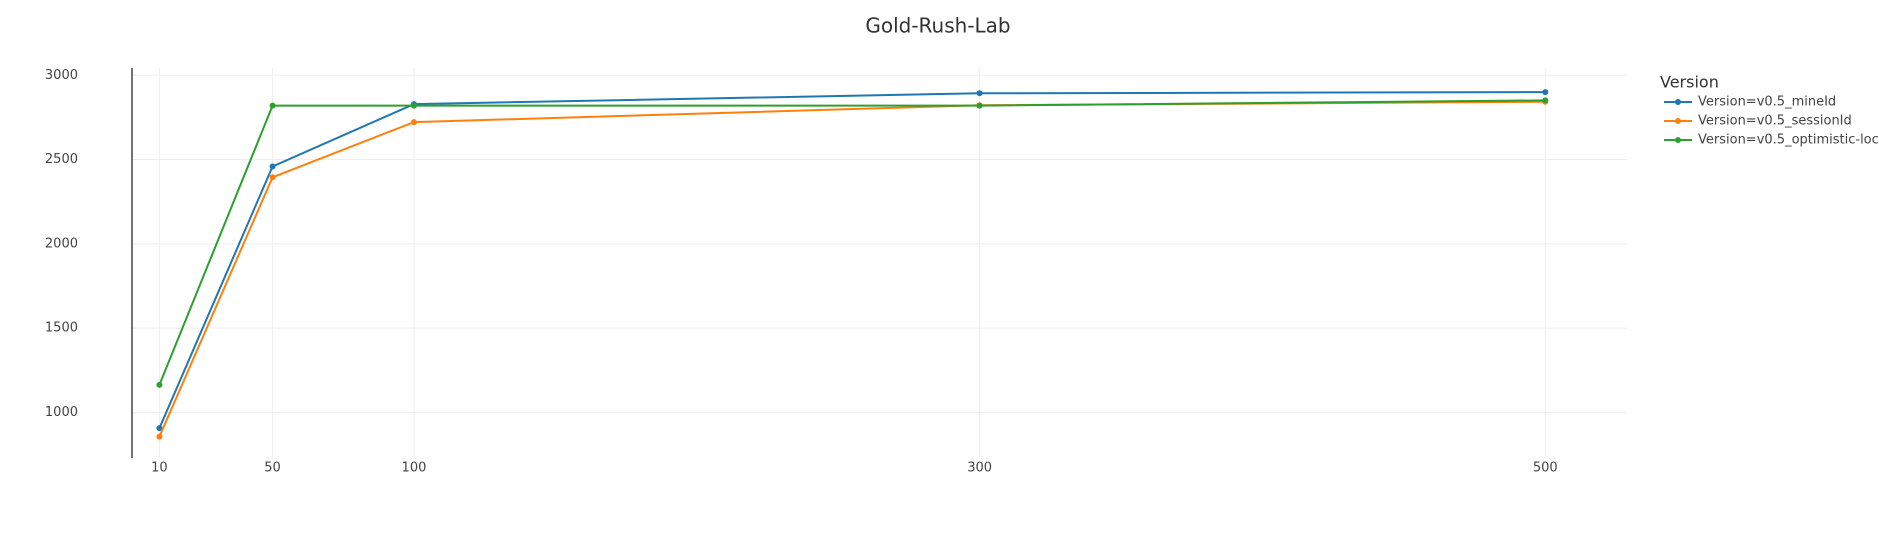  I want to click on legend-label: Version=v0.5_optimistic-lock, so click(1788, 140).